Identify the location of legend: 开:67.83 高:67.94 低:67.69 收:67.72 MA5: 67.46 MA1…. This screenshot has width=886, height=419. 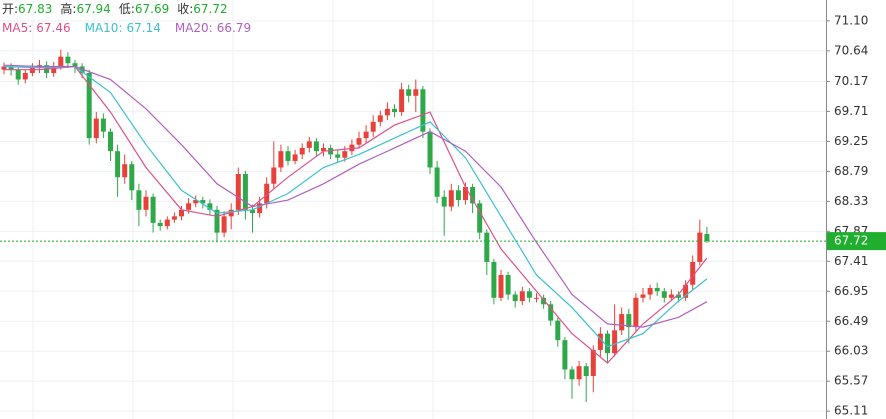
(126, 18).